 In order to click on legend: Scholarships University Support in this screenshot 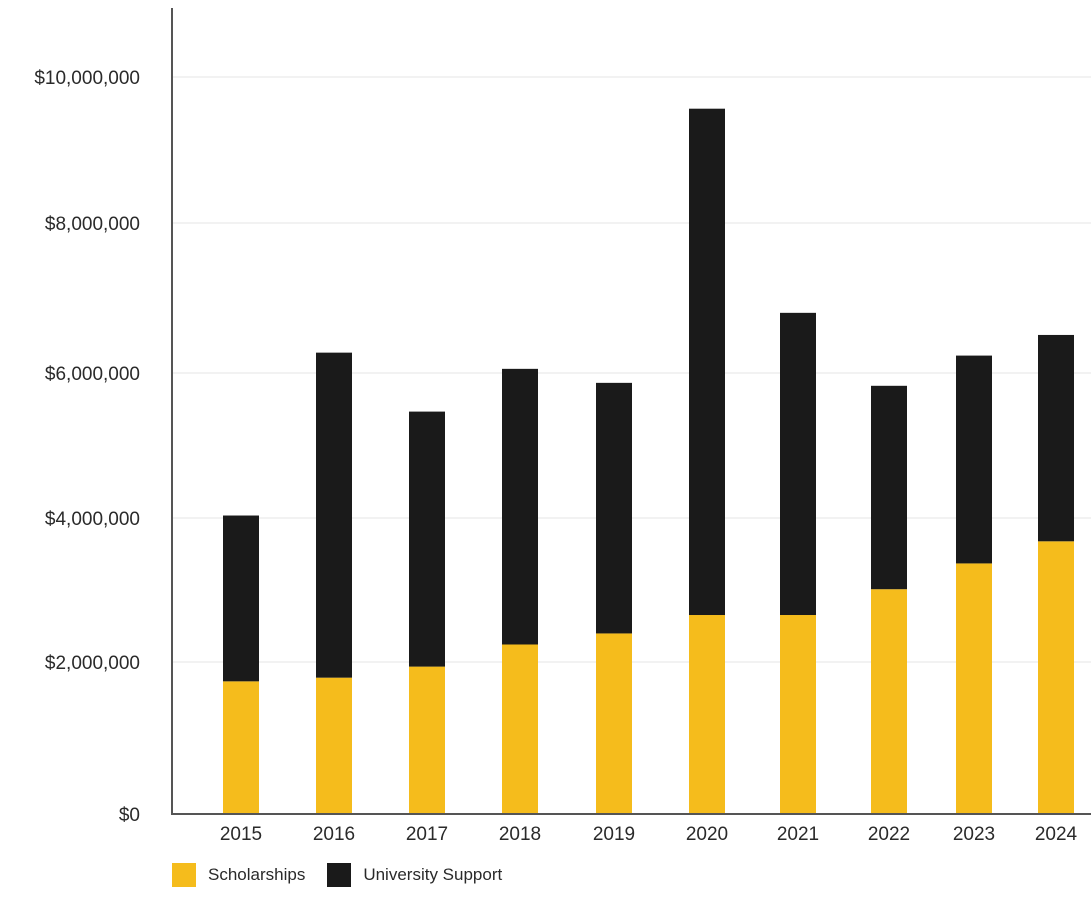, I will do `click(348, 875)`.